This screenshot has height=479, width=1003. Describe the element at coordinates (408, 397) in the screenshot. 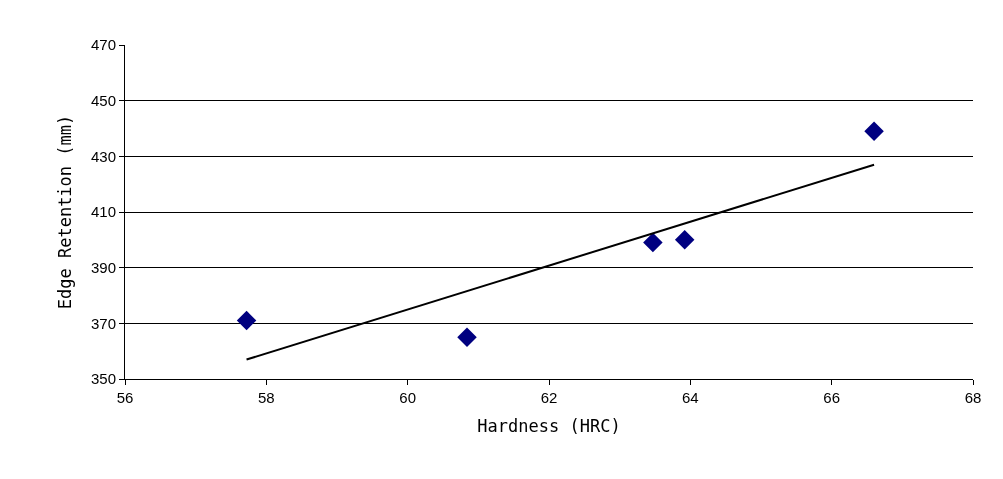

I see `x-tick-label: 60` at that location.